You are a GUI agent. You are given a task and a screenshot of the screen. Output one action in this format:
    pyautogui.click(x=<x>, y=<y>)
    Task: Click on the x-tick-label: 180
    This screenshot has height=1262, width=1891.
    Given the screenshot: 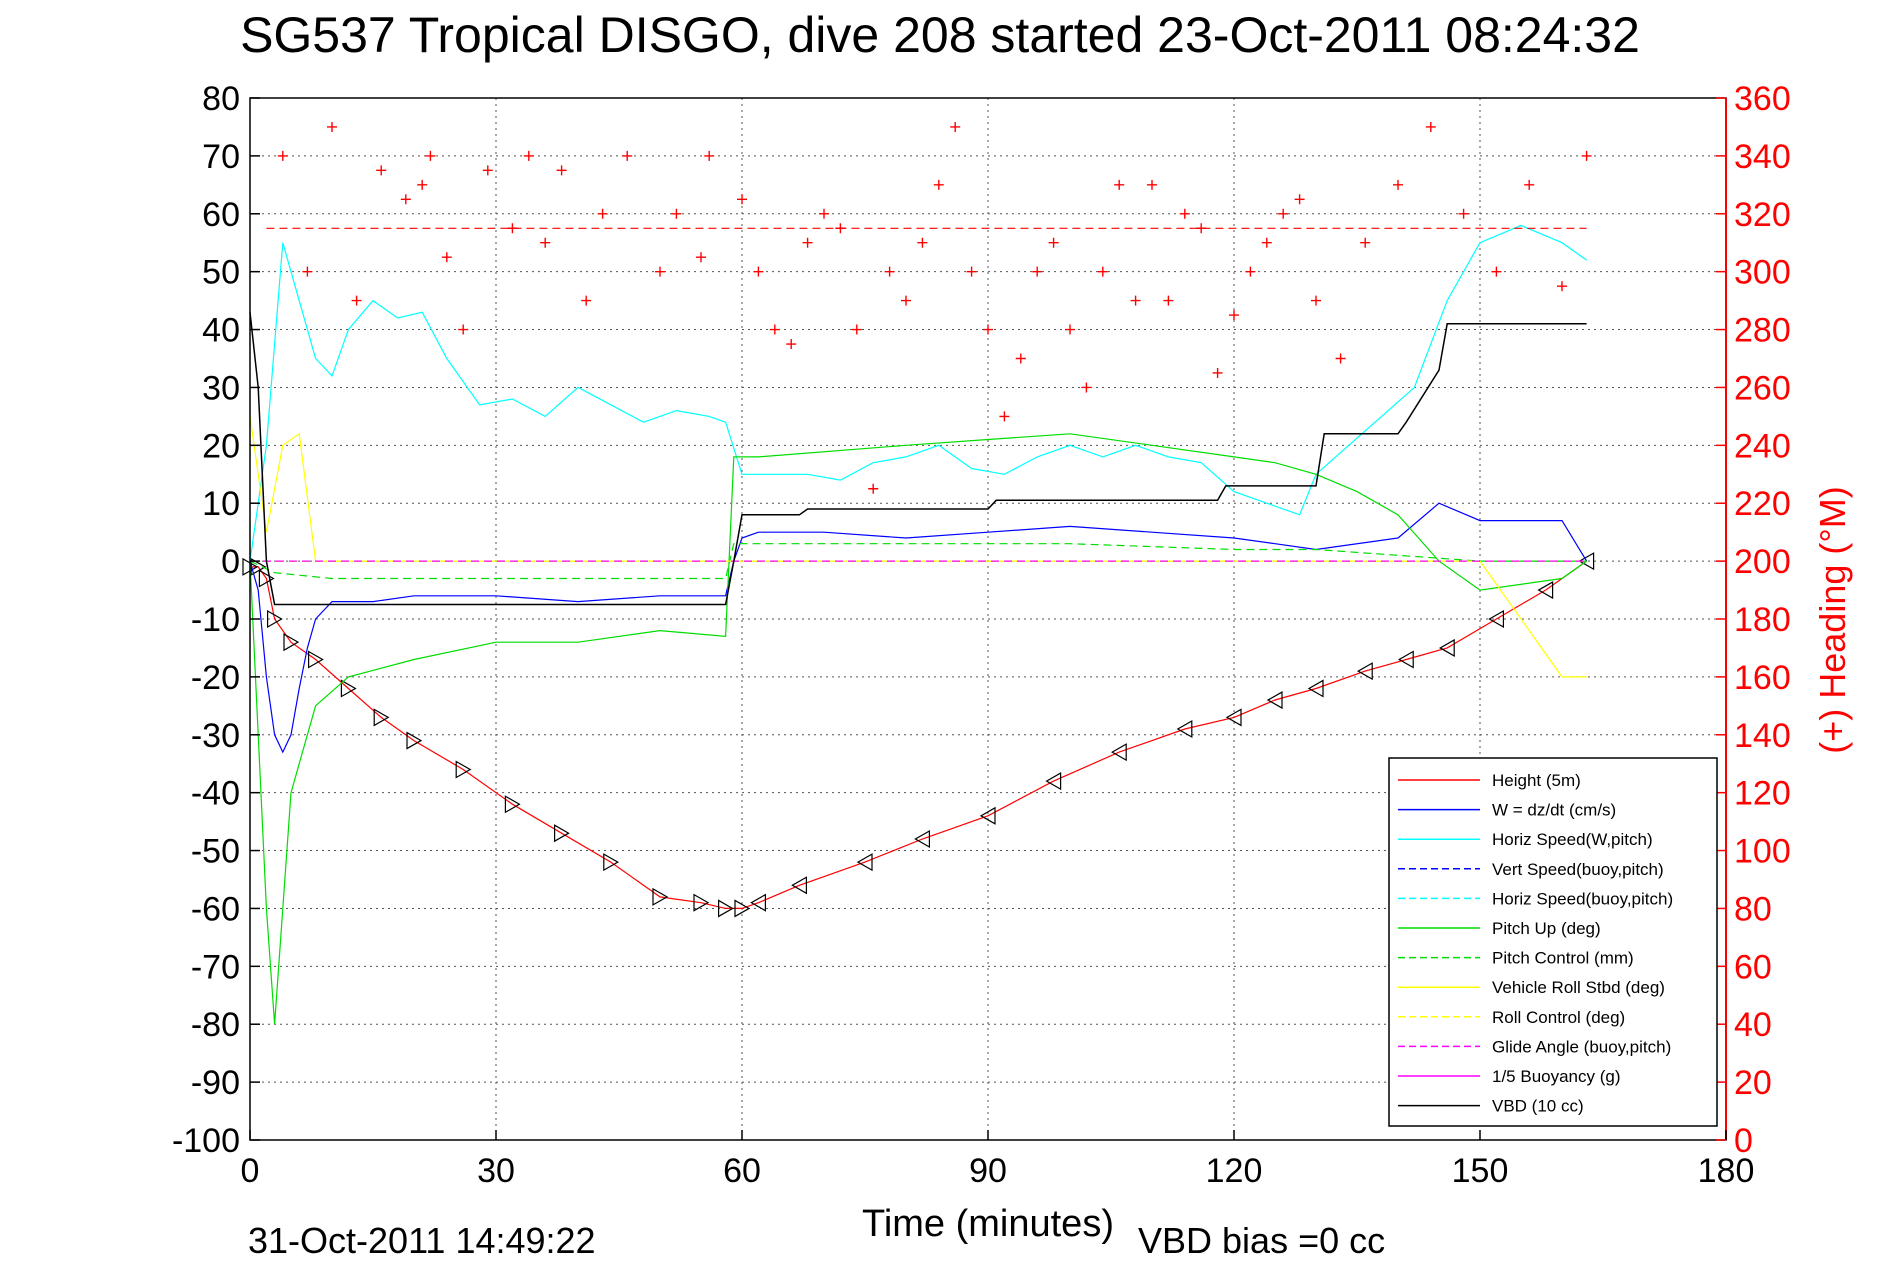 What is the action you would take?
    pyautogui.click(x=1726, y=1171)
    